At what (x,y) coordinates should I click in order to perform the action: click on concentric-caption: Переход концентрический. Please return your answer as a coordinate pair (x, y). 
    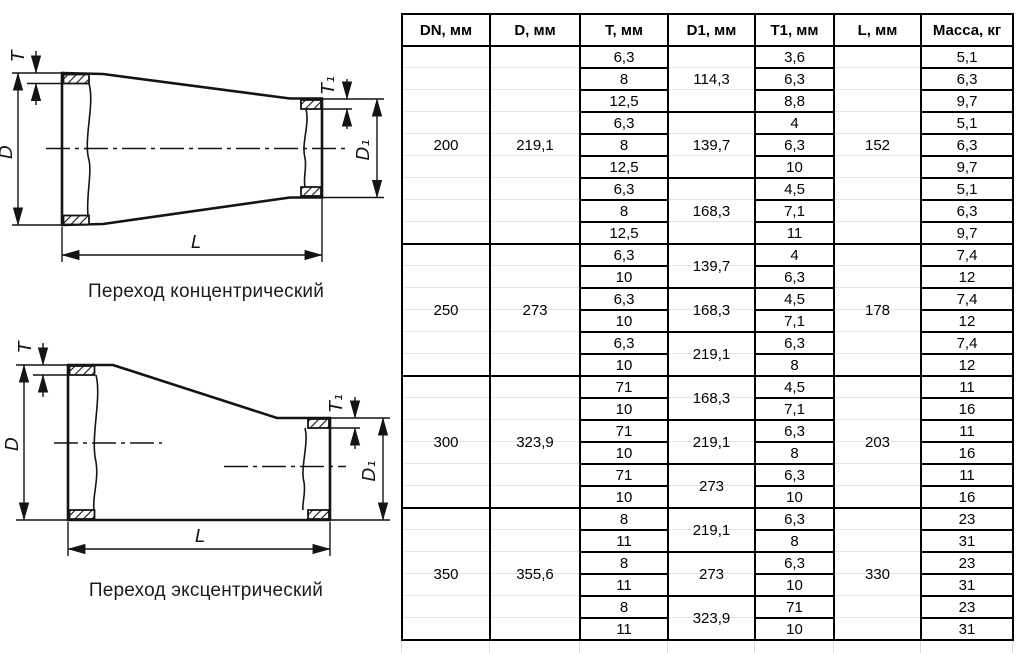
    Looking at the image, I should click on (206, 291).